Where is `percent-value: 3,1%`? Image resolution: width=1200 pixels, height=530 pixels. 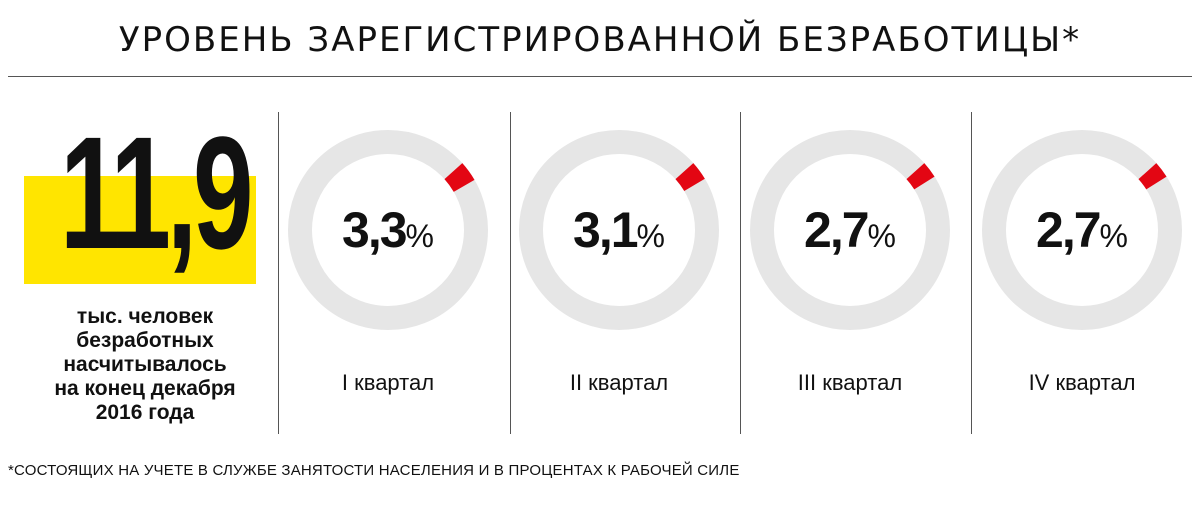 percent-value: 3,1% is located at coordinates (619, 233).